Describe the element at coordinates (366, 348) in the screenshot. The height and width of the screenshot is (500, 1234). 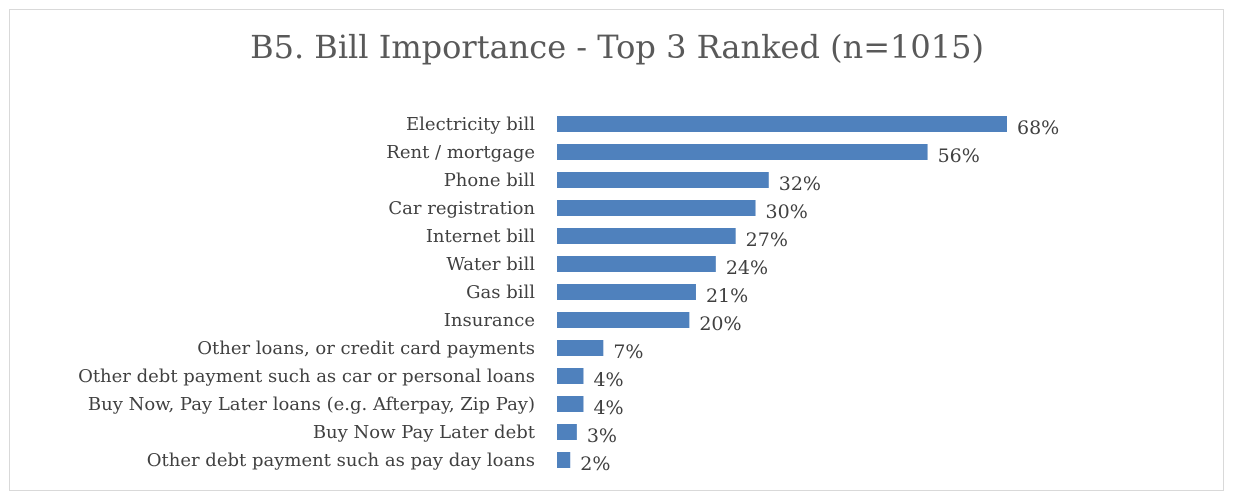
I see `category-label: Other loans, or credit card payments` at that location.